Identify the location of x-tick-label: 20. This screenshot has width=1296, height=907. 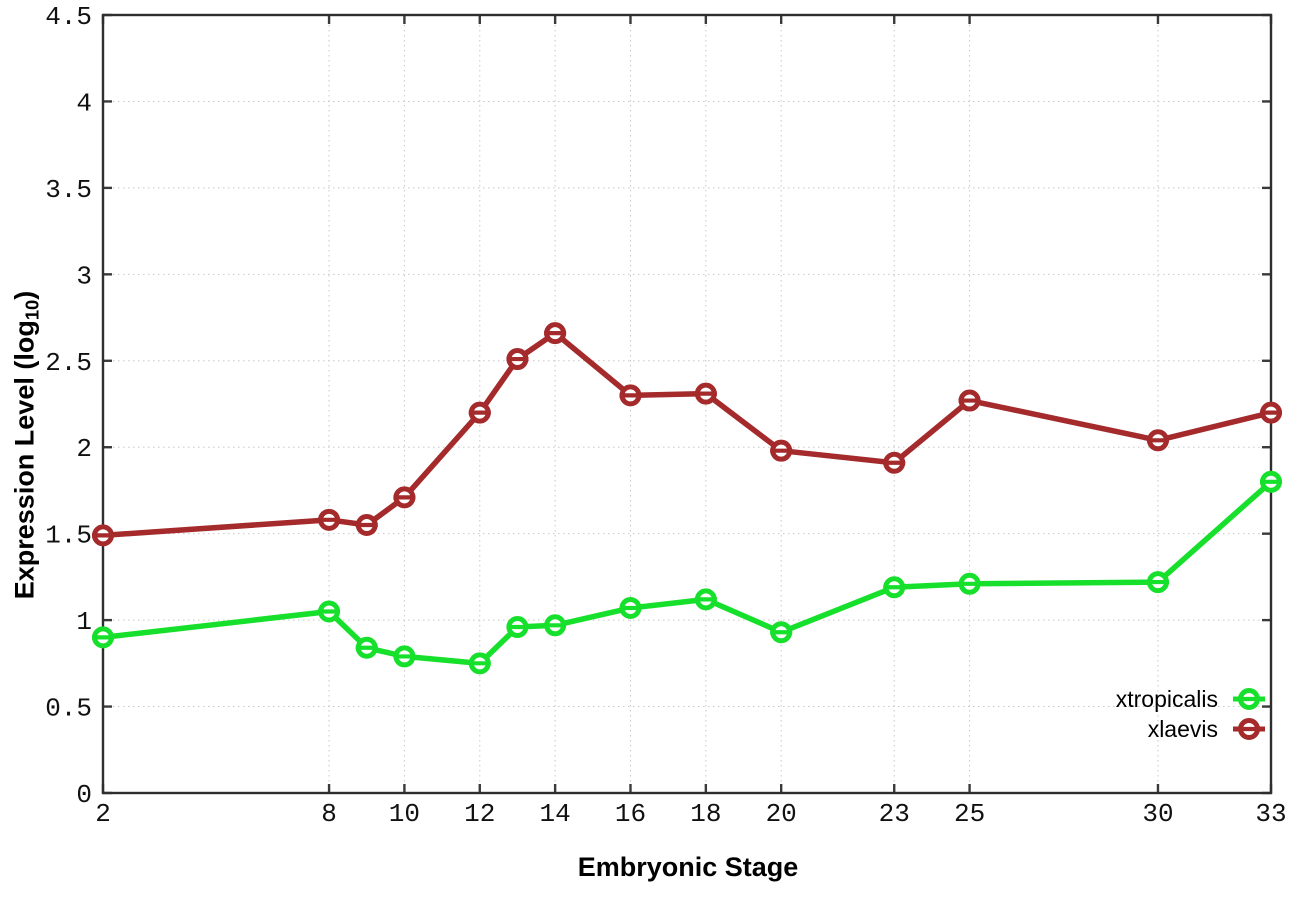
(781, 814).